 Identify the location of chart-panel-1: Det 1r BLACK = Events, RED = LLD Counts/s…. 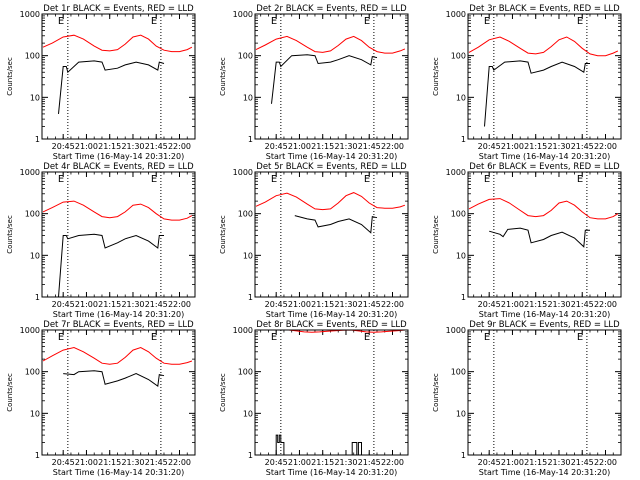
(101, 82).